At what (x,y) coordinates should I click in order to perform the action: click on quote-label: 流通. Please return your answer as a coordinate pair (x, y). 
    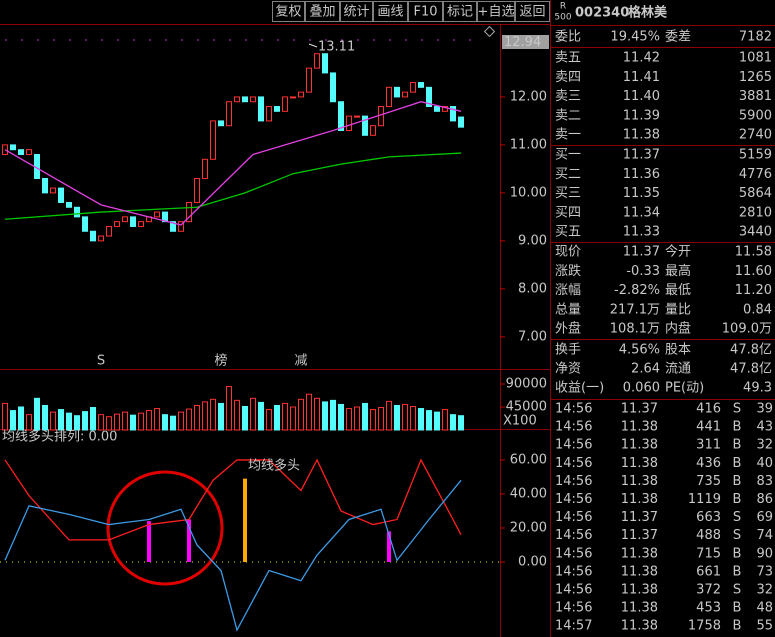
    Looking at the image, I should click on (678, 369).